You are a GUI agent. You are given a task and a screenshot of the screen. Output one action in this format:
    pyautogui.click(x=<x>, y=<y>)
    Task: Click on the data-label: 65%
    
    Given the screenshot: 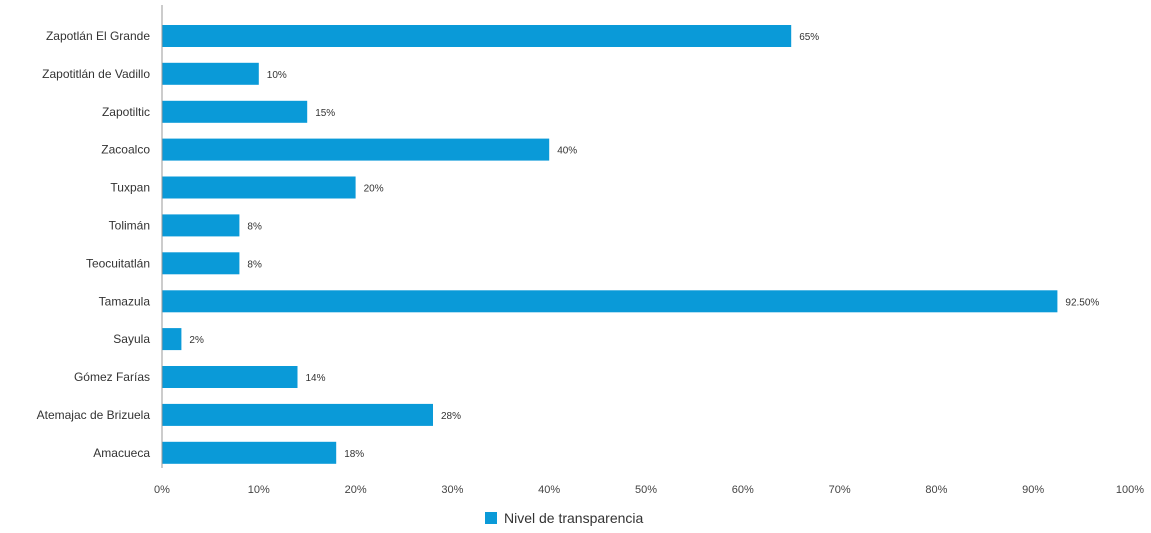 What is the action you would take?
    pyautogui.click(x=809, y=37)
    